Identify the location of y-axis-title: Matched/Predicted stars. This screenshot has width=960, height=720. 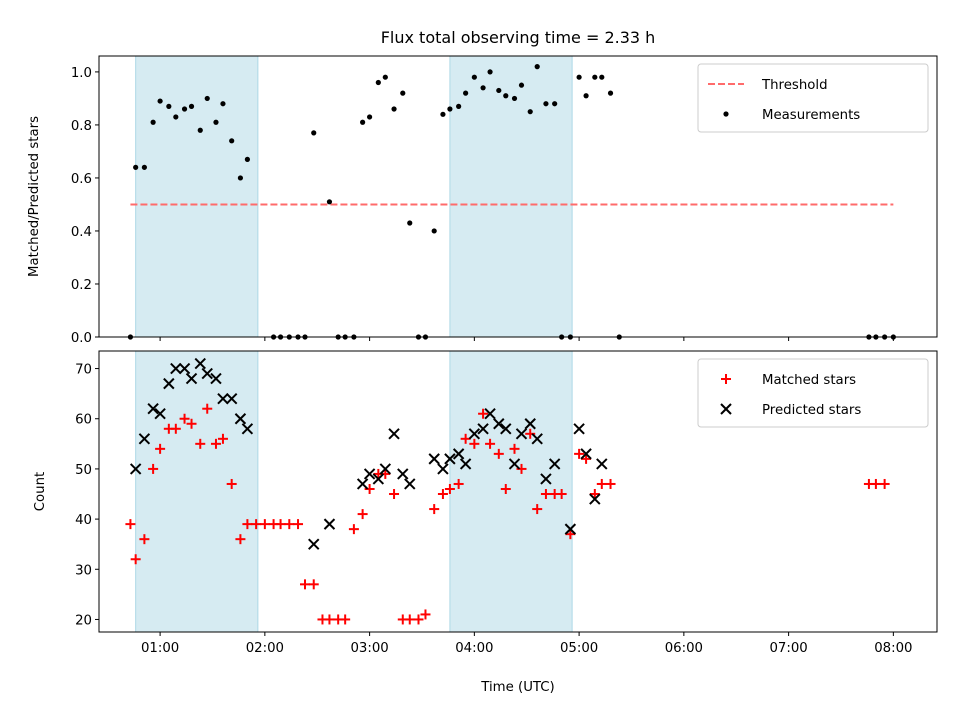
(34, 196).